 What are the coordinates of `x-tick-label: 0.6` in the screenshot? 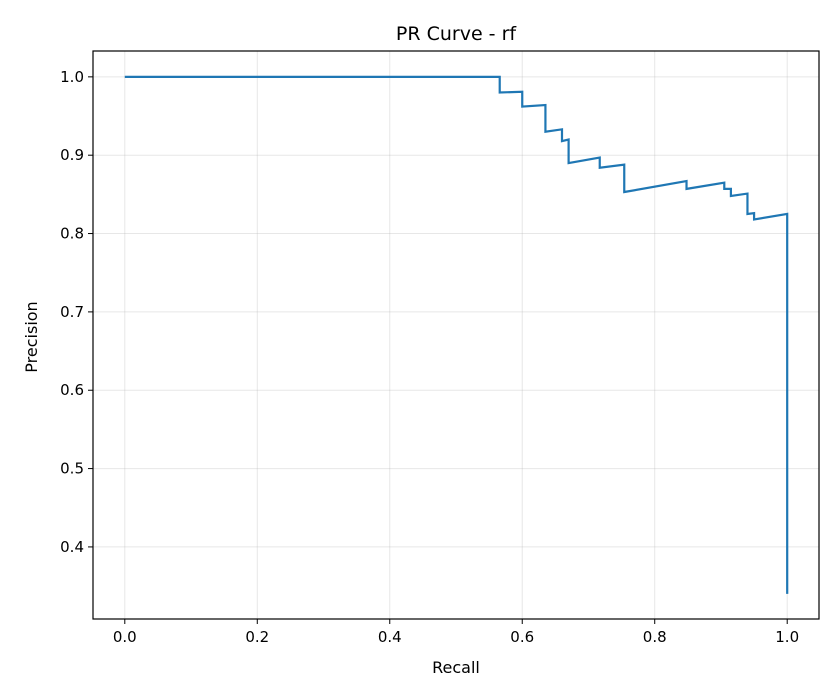 It's located at (522, 637).